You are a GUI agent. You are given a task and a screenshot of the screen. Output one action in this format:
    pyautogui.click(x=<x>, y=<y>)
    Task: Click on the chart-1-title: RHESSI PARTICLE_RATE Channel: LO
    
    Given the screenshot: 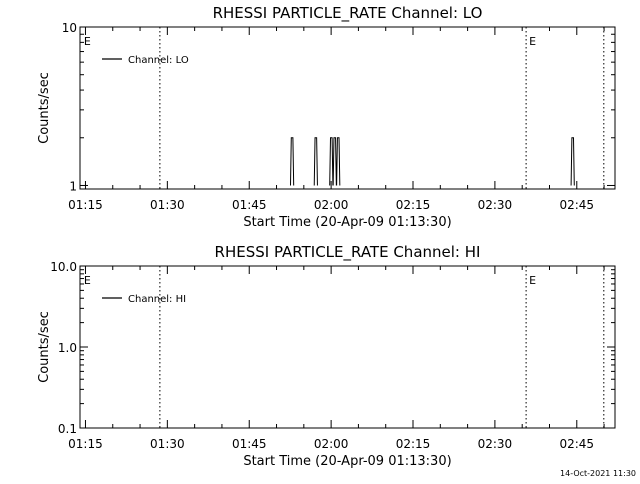 What is the action you would take?
    pyautogui.click(x=348, y=13)
    